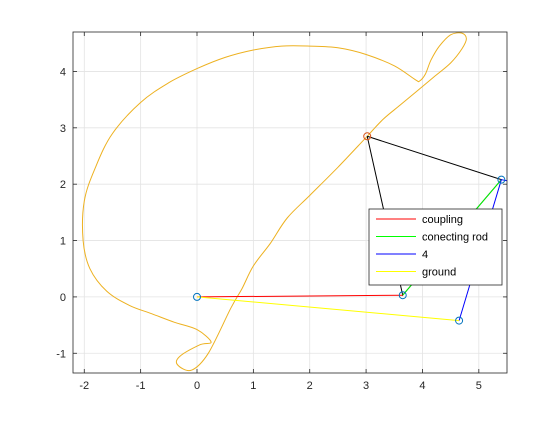 This screenshot has height=425, width=560. I want to click on legend-label: coupling, so click(442, 220).